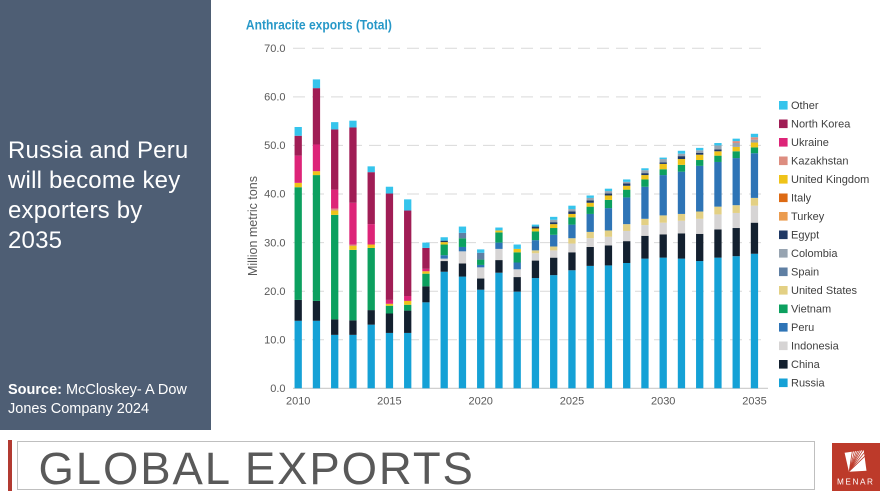 This screenshot has width=889, height=500. What do you see at coordinates (480, 402) in the screenshot?
I see `svg-text: 2020` at bounding box center [480, 402].